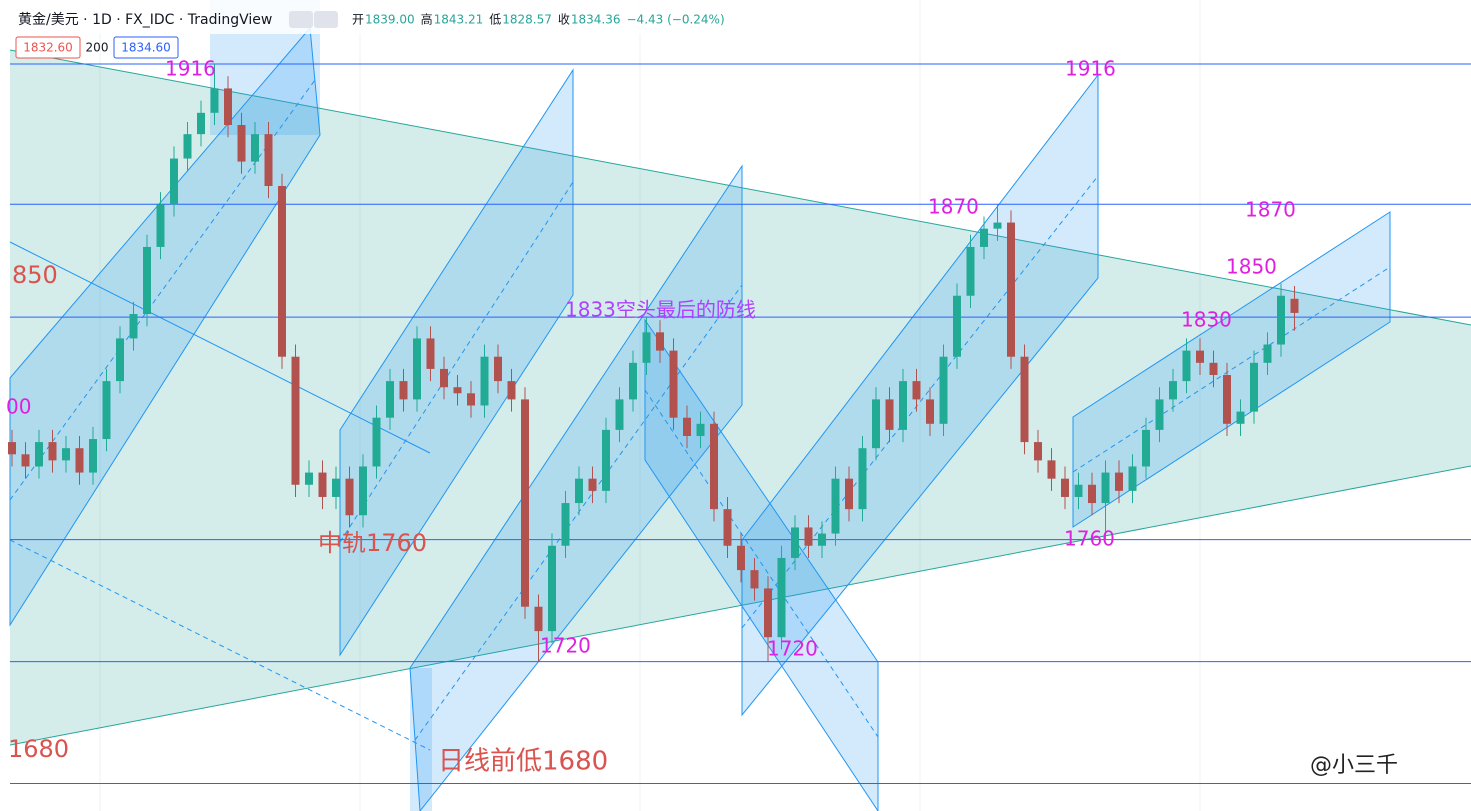 This screenshot has height=811, width=1471. Describe the element at coordinates (1354, 765) in the screenshot. I see `watermark: @小三千` at that location.